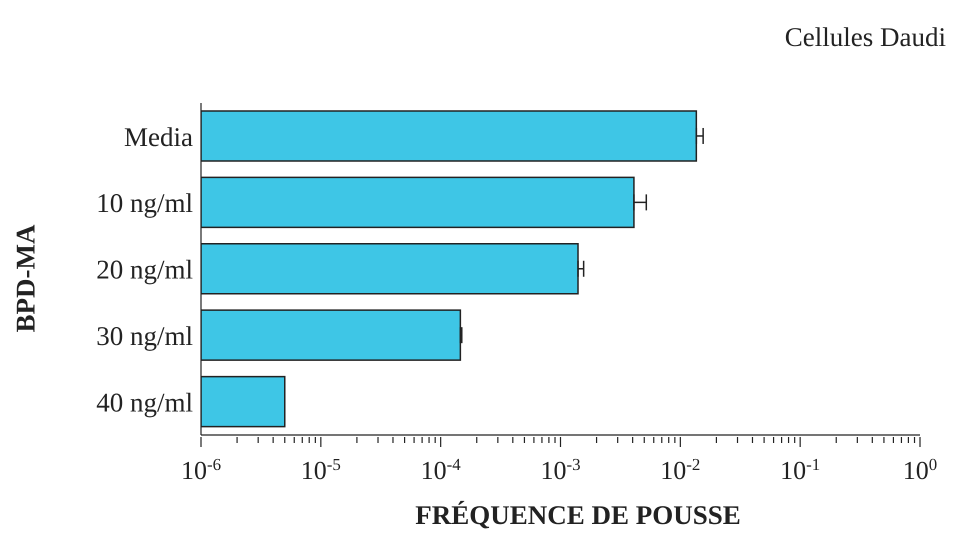 The image size is (955, 556). Describe the element at coordinates (320, 469) in the screenshot. I see `x-tick-label: 10$^{-5}$` at that location.